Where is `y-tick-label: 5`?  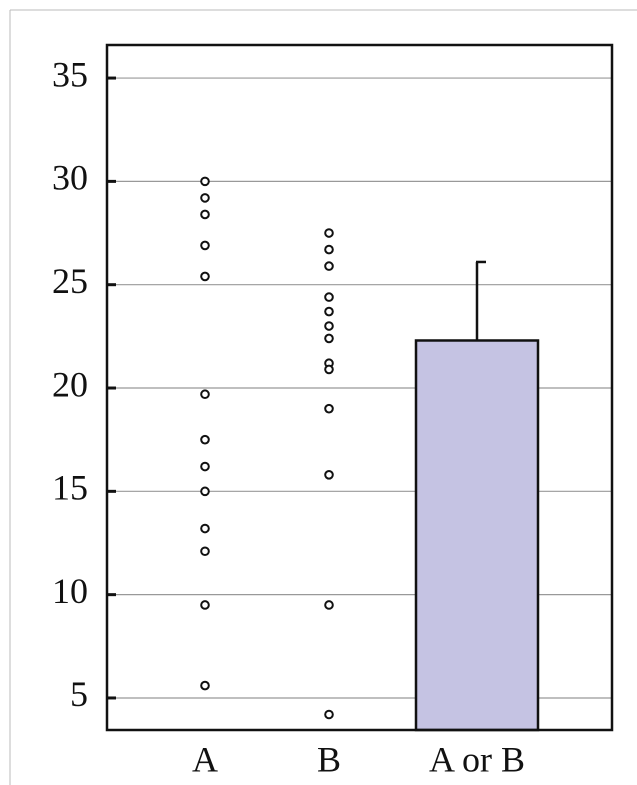
y-tick-label: 5 is located at coordinates (79, 694).